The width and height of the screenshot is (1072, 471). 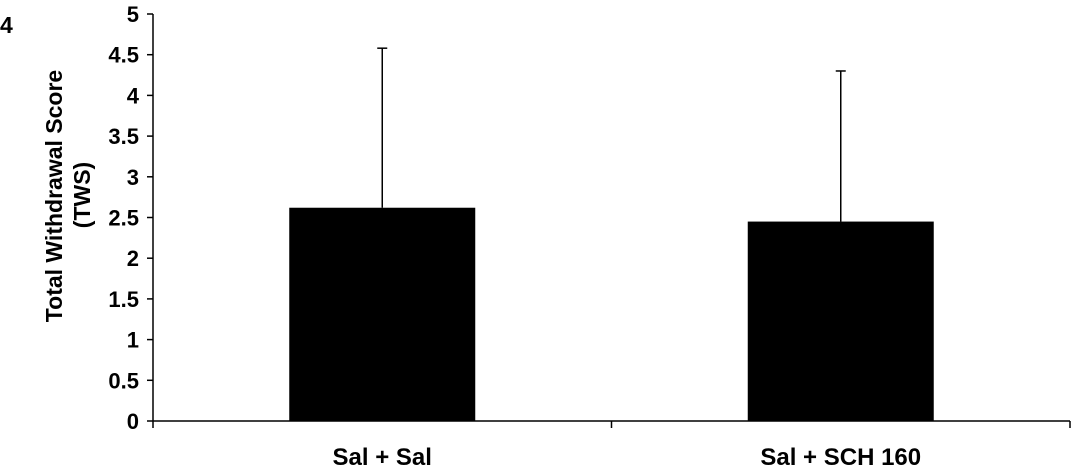 I want to click on y-axis-title: Total Withdrawal Score, so click(x=54, y=196).